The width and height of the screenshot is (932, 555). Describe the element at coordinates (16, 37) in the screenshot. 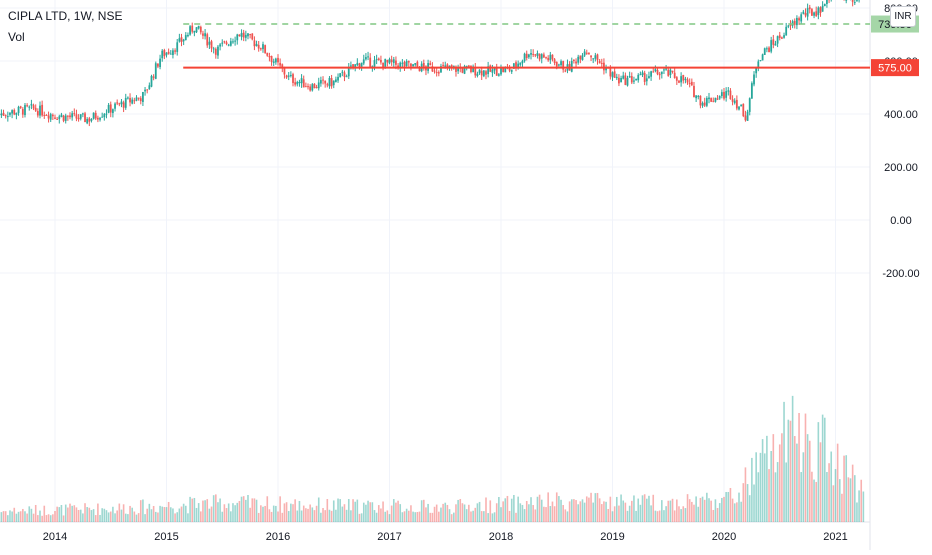

I see `volume-indicator-label: Vol` at that location.